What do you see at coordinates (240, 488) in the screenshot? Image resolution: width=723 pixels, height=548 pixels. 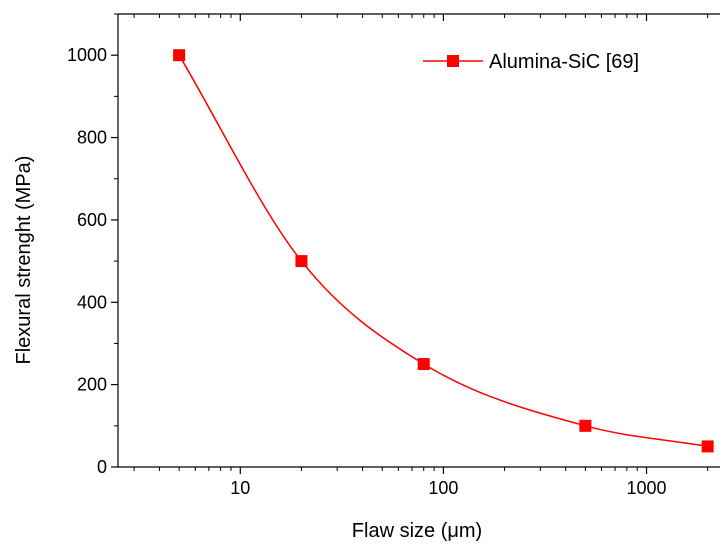 I see `x-tick-label: 10` at bounding box center [240, 488].